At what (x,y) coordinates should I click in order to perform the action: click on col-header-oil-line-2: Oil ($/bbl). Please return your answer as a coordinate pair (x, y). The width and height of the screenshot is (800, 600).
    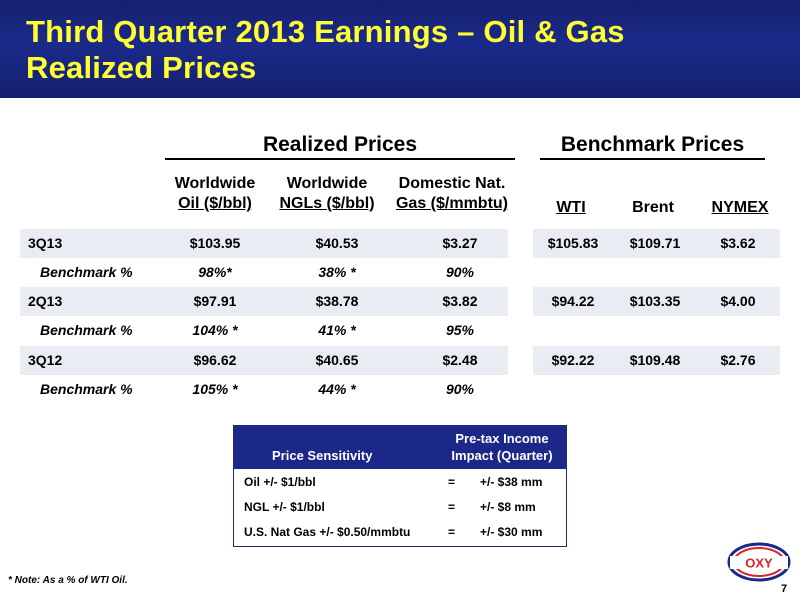
    Looking at the image, I should click on (215, 203).